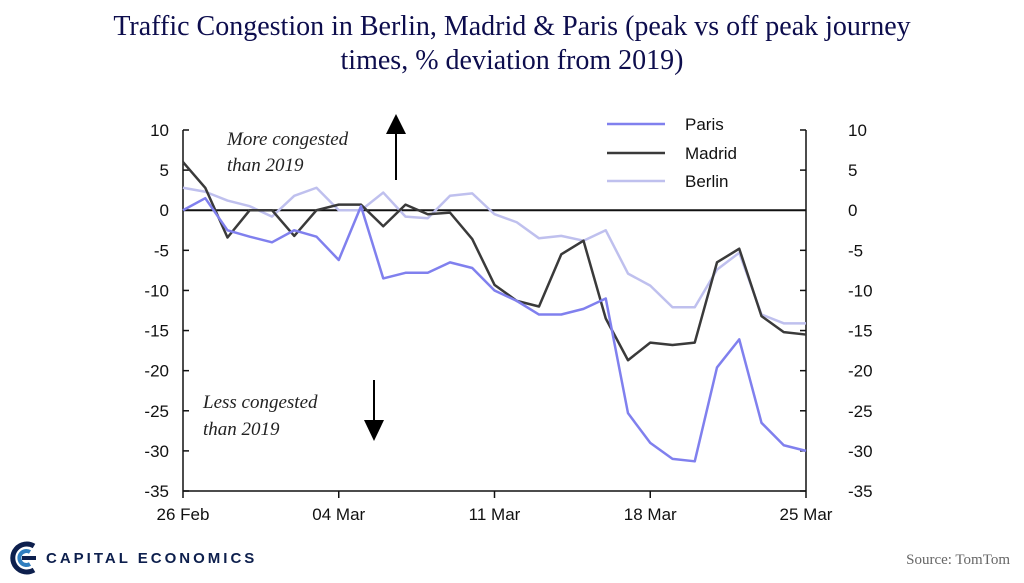 The width and height of the screenshot is (1024, 583). What do you see at coordinates (806, 514) in the screenshot?
I see `x-tick-label: 25 Mar` at bounding box center [806, 514].